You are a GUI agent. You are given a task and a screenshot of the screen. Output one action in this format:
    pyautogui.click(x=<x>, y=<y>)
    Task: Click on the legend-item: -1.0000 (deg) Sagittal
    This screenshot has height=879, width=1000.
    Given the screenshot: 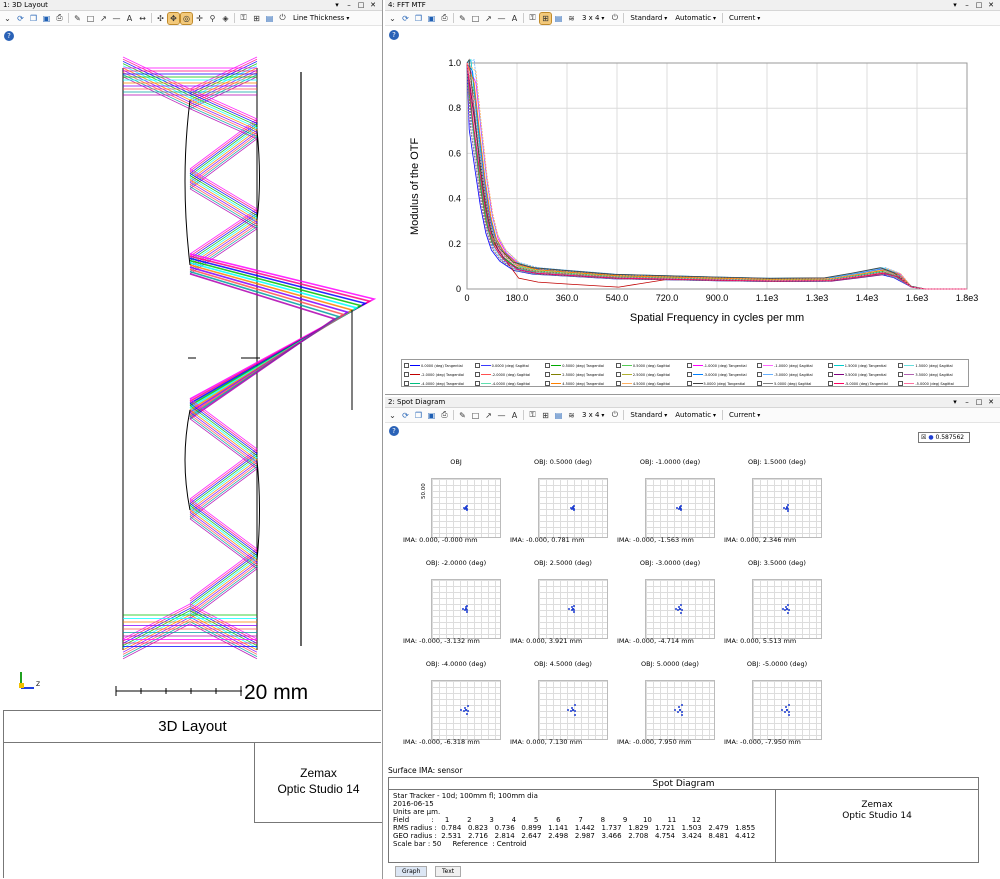 What is the action you would take?
    pyautogui.click(x=791, y=365)
    